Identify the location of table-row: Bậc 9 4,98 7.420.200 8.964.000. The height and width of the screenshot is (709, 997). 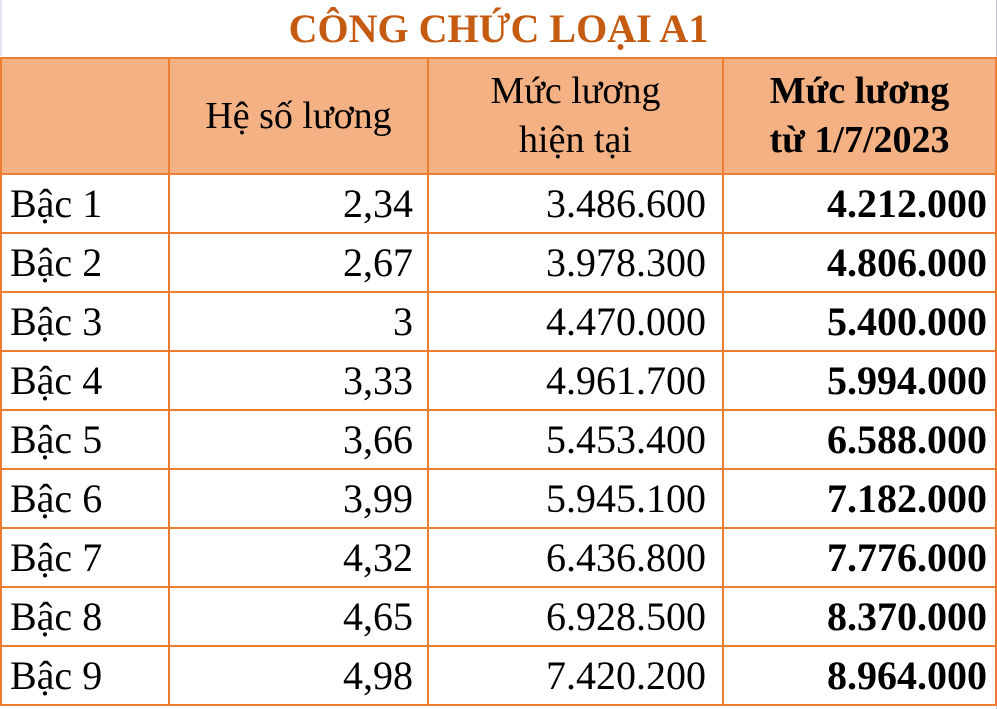
(498, 675).